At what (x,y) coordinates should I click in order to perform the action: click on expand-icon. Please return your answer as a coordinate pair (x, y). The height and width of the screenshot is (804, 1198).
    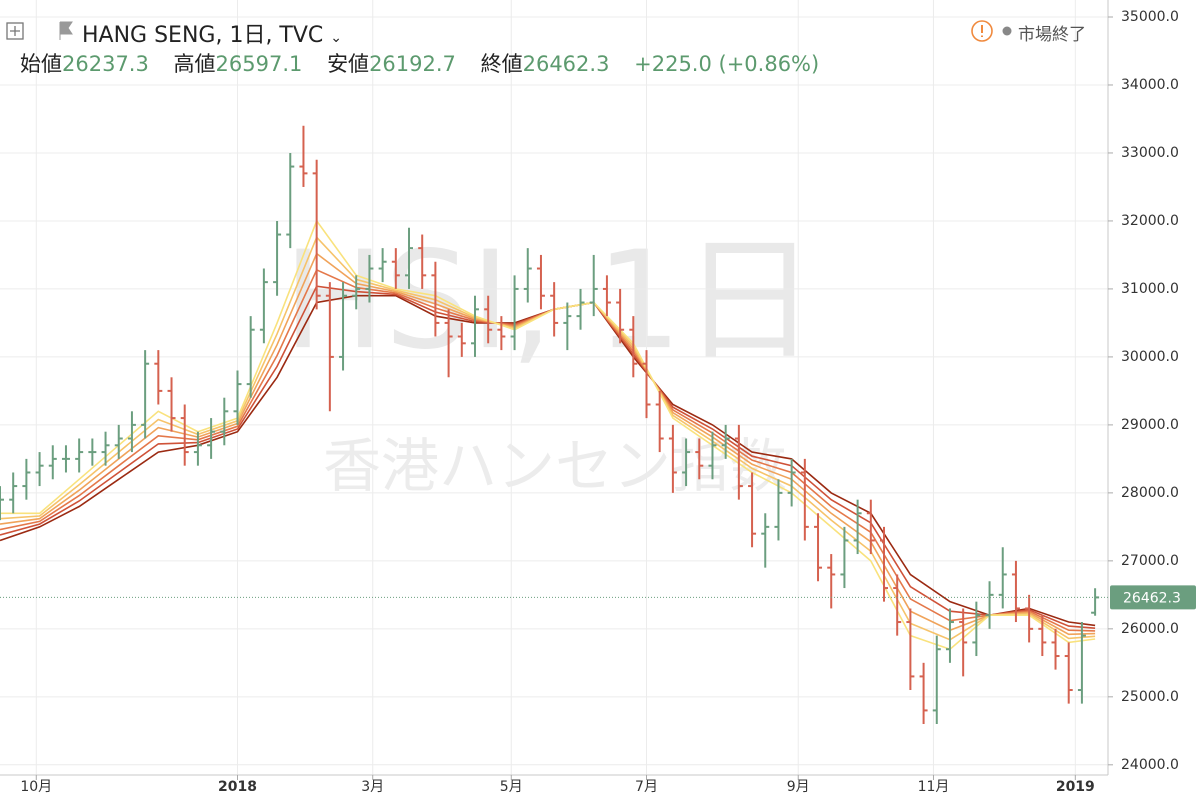
    Looking at the image, I should click on (15, 31).